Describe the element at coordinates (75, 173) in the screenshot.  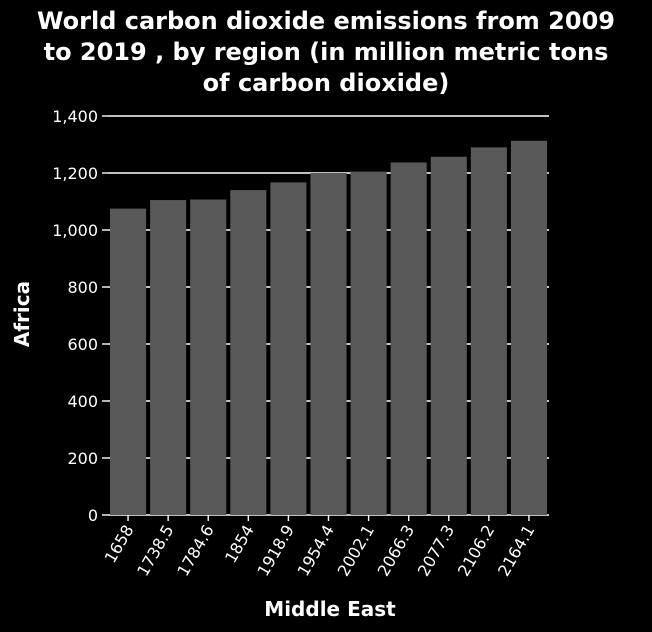
I see `y-tick-label: 1,200` at that location.